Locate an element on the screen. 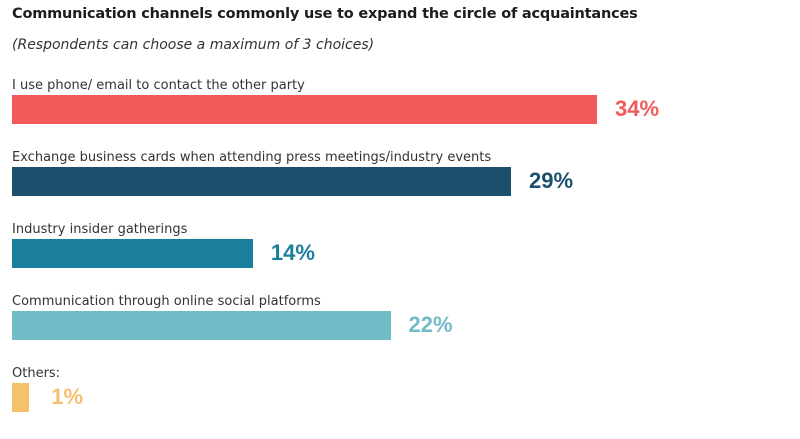 This screenshot has height=439, width=800. category-label: Industry insider gatherings is located at coordinates (100, 229).